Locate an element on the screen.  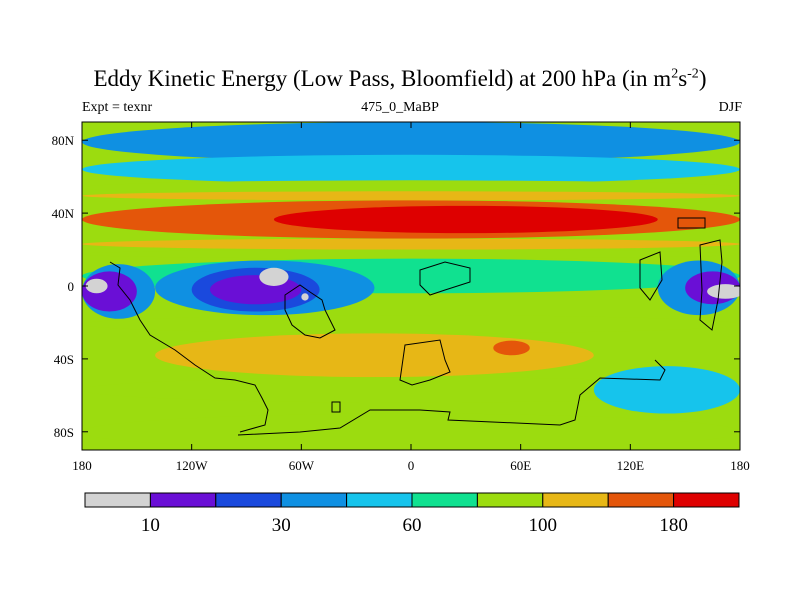
coastline-australia is located at coordinates (711, 285).